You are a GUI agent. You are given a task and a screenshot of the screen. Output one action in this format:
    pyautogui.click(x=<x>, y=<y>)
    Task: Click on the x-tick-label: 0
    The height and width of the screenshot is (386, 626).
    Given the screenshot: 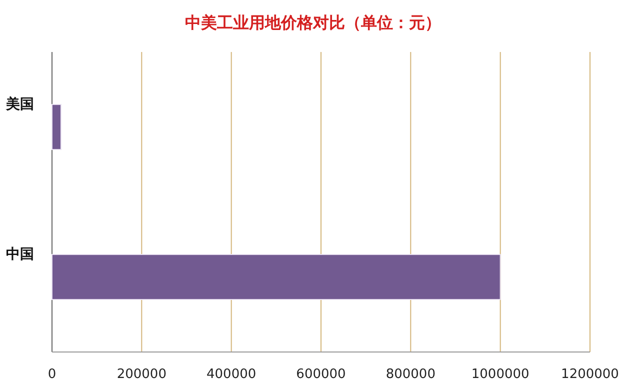 What is the action you would take?
    pyautogui.click(x=52, y=374)
    